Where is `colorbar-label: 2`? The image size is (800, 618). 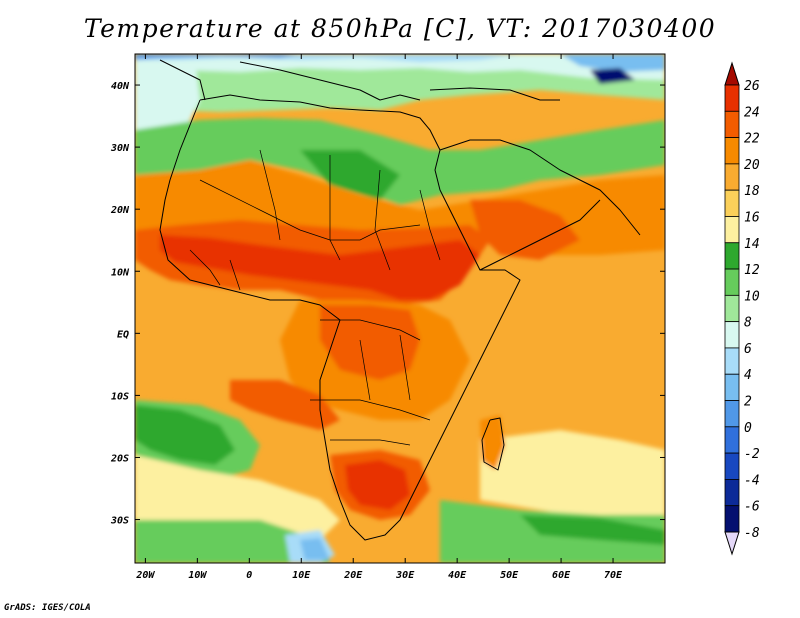 colorbar-label: 2 is located at coordinates (748, 402).